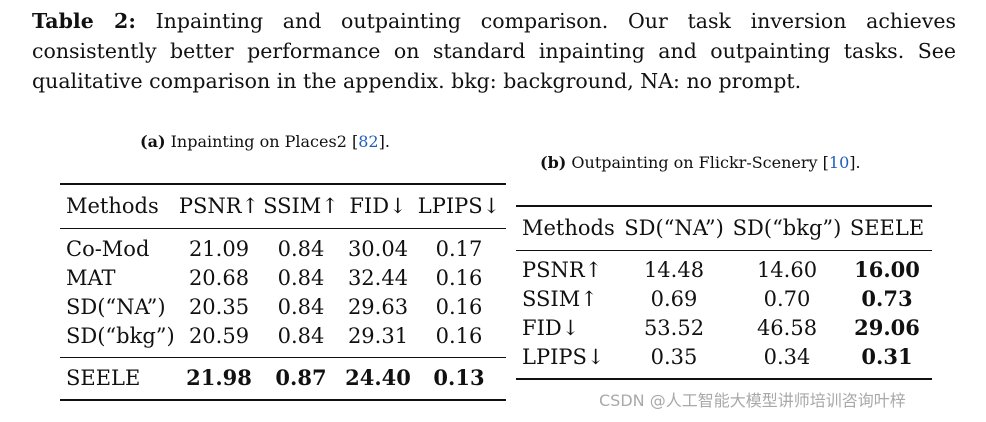 The height and width of the screenshot is (422, 986). What do you see at coordinates (887, 228) in the screenshot?
I see `table-header-cell: SEELE` at bounding box center [887, 228].